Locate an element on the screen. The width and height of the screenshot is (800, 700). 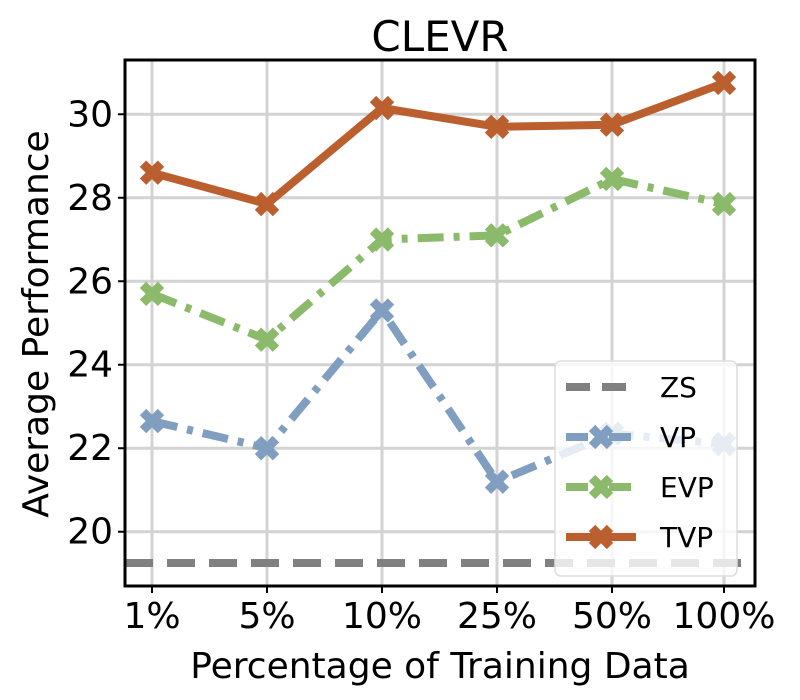
x-axis-label: Percentage of Training Data is located at coordinates (440, 666).